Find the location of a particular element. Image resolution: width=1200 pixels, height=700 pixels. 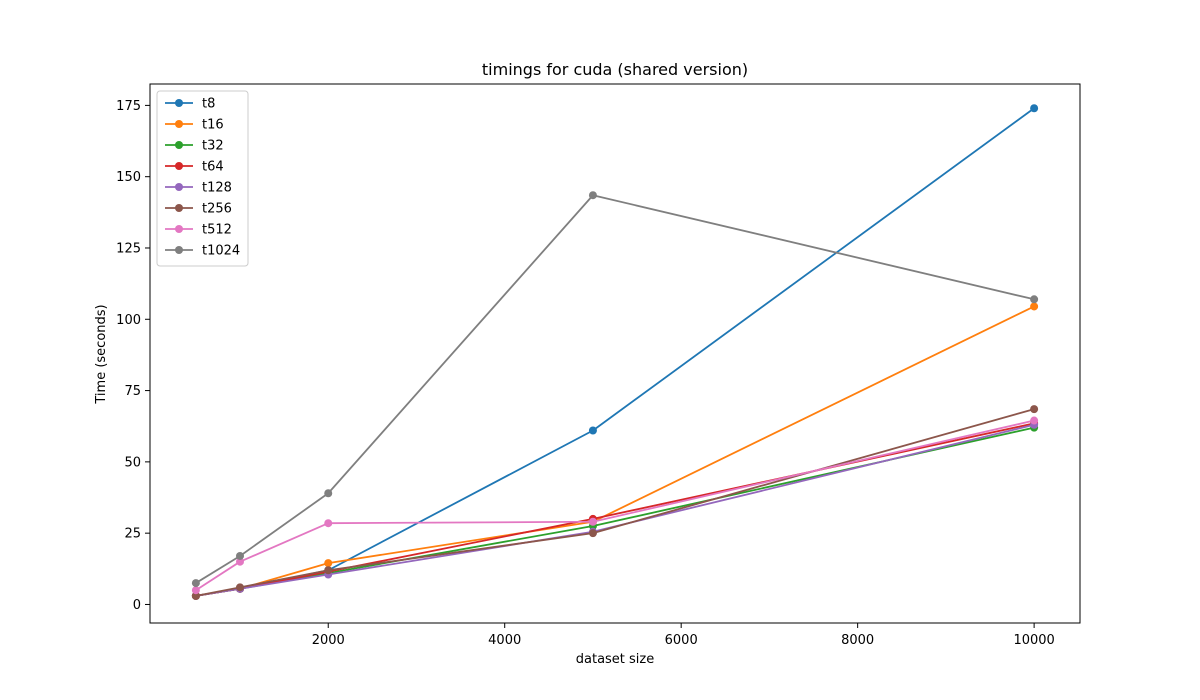

legend-label-t32: t32 is located at coordinates (213, 146).